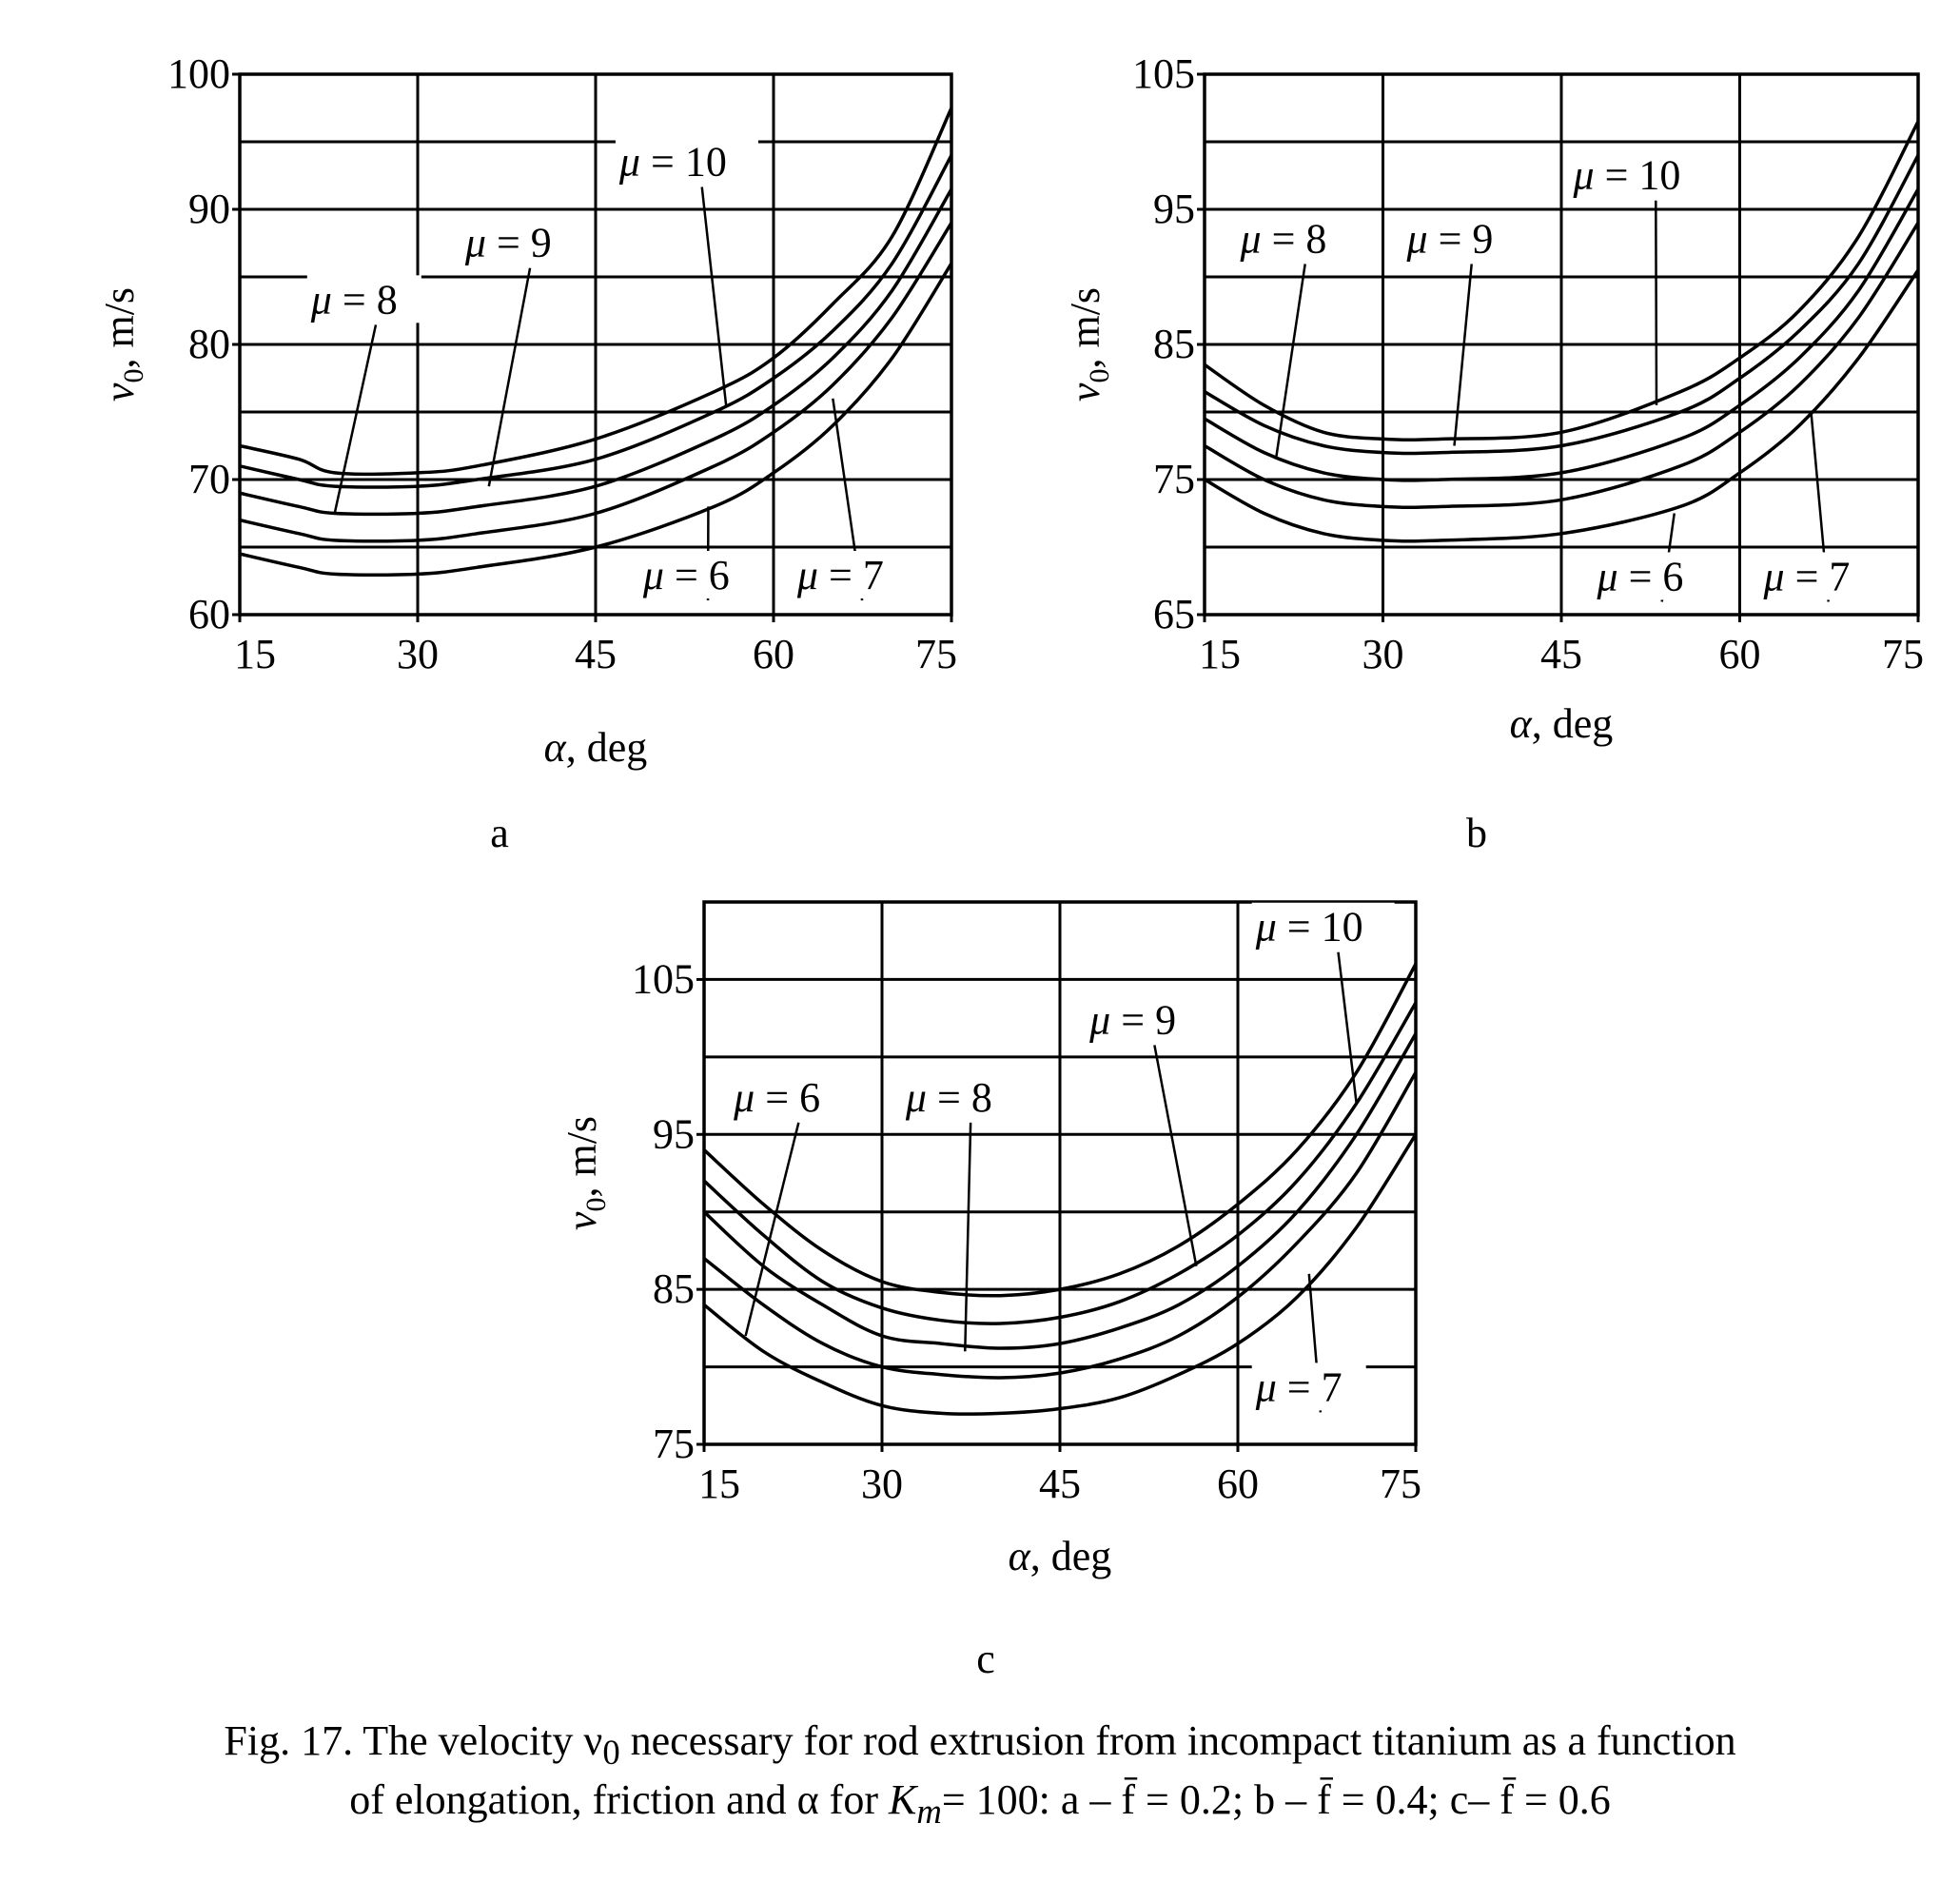  I want to click on caption-symbol: K, so click(902, 1799).